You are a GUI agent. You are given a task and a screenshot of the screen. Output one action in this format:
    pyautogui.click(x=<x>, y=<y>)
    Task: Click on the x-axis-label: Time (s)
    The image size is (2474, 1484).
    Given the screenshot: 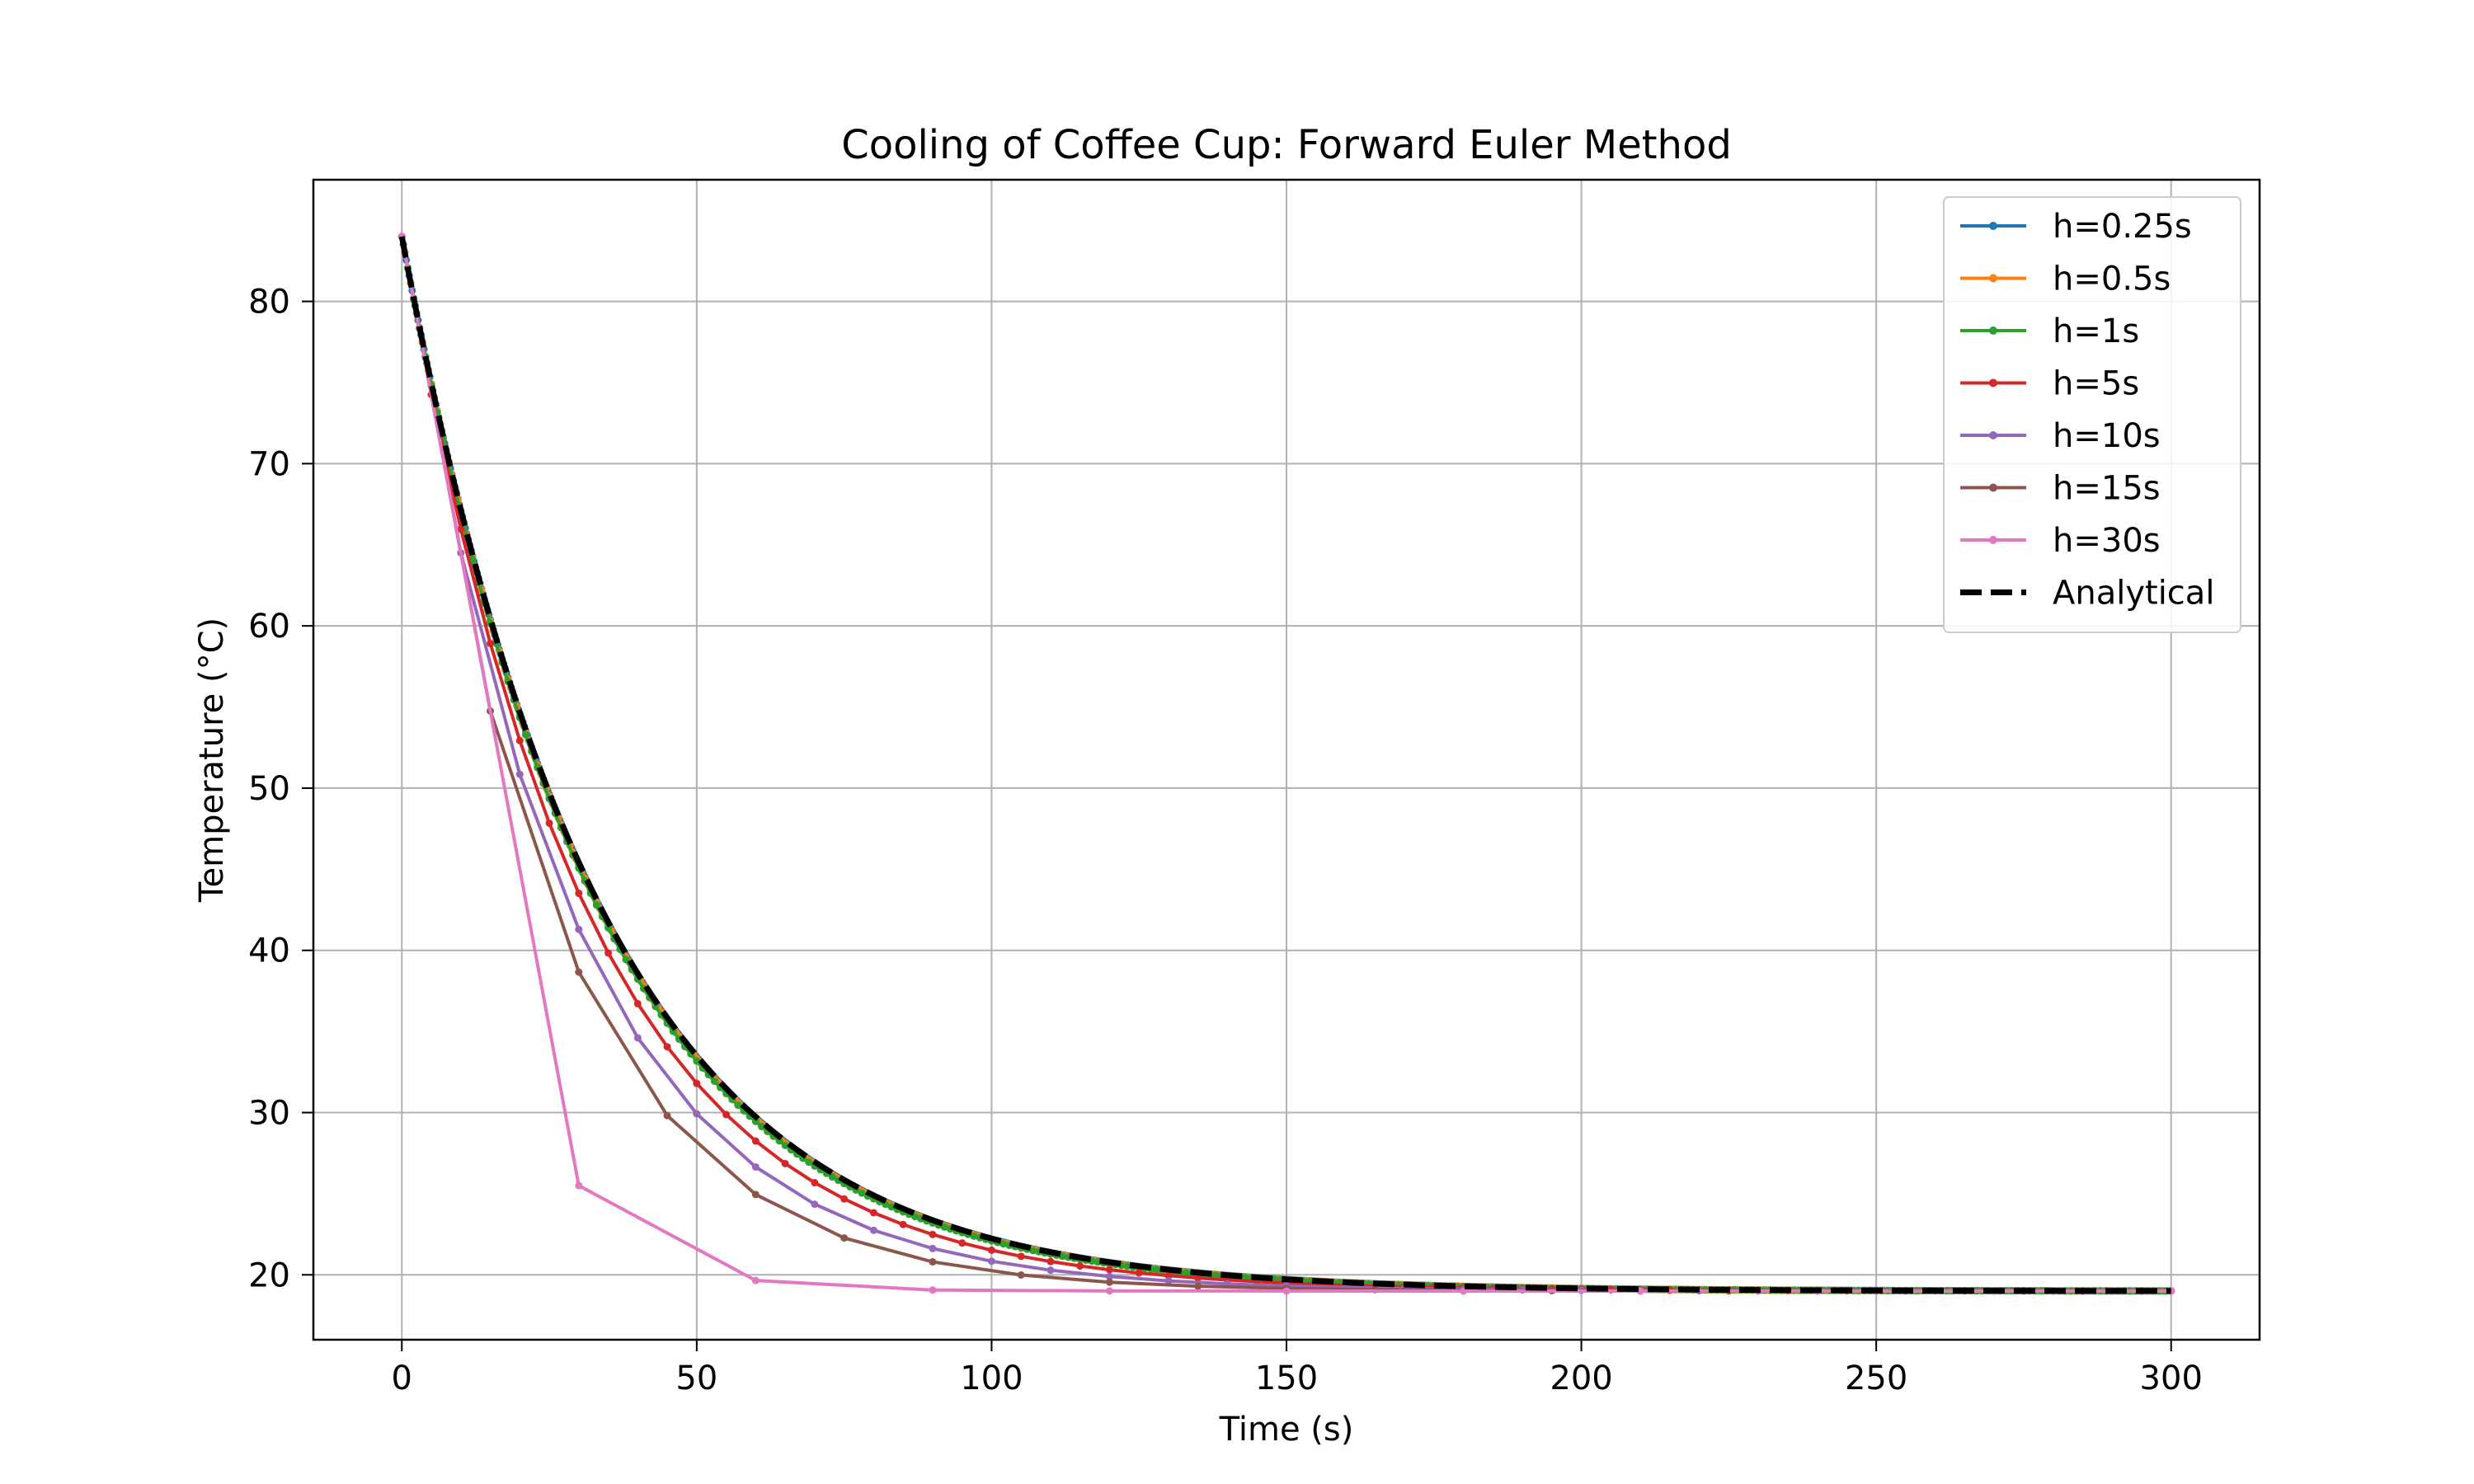 What is the action you would take?
    pyautogui.click(x=1286, y=1430)
    